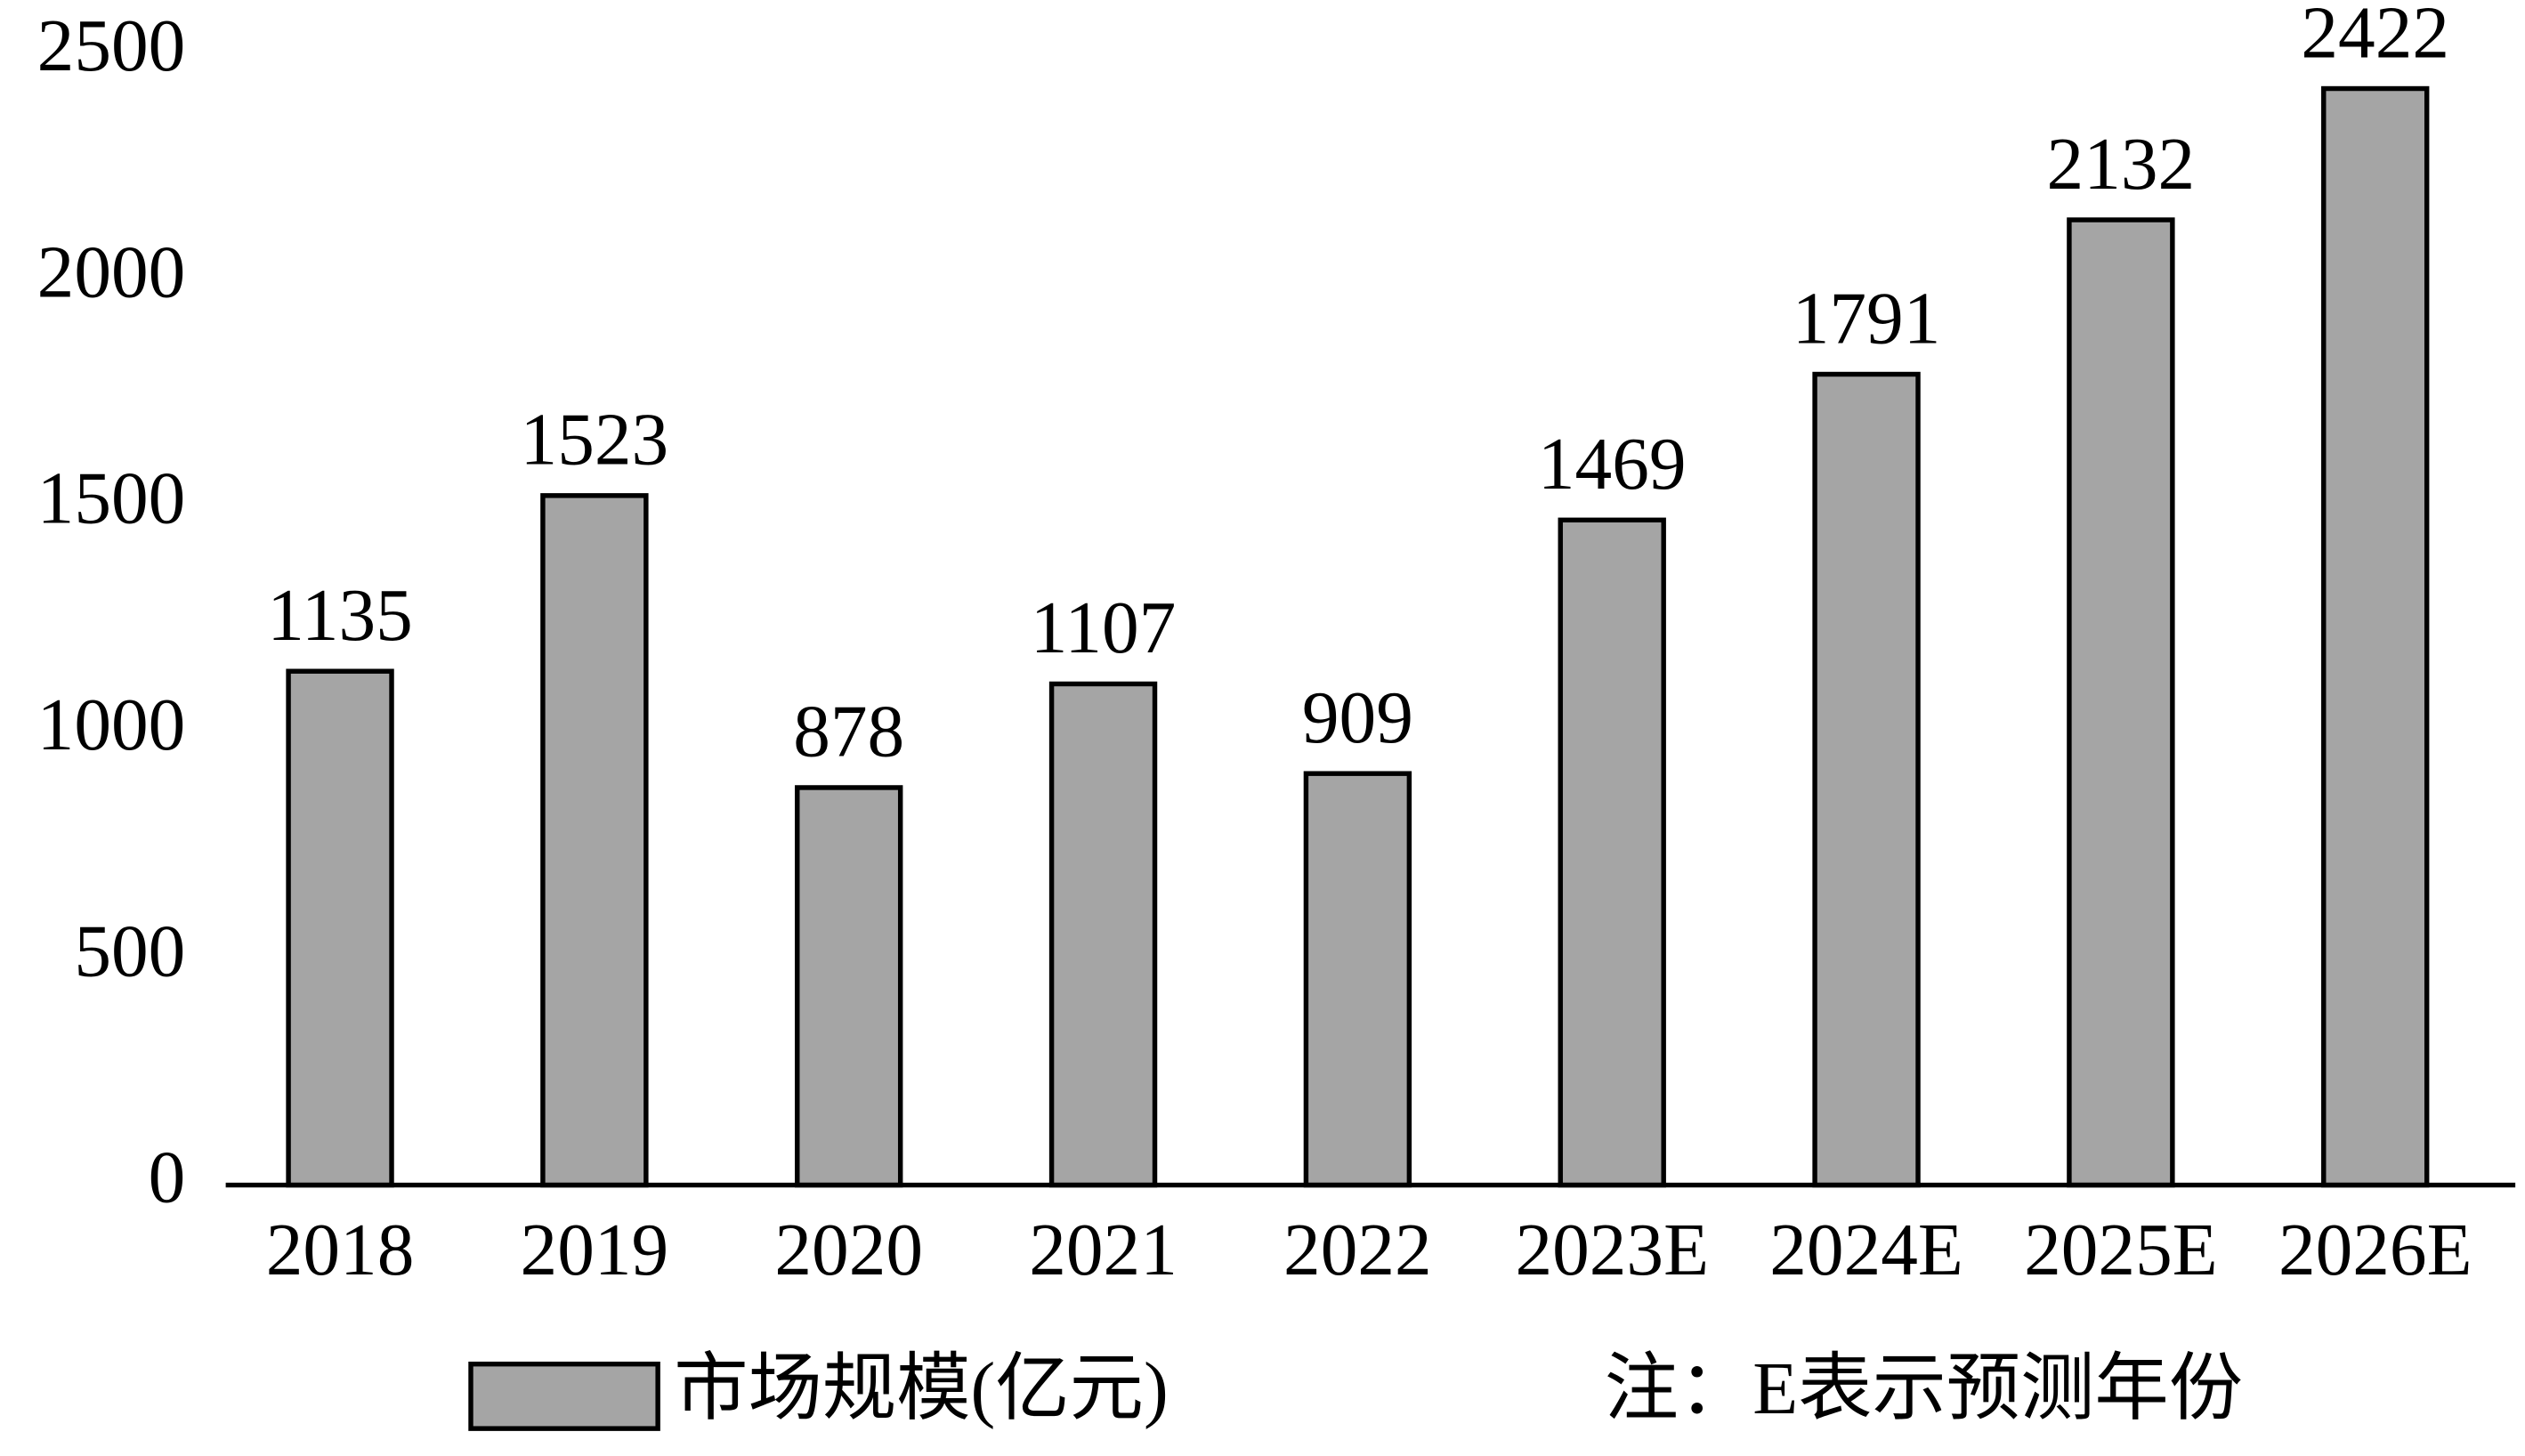 Image resolution: width=2525 pixels, height=1456 pixels. I want to click on y-tick-label: 2000, so click(112, 272).